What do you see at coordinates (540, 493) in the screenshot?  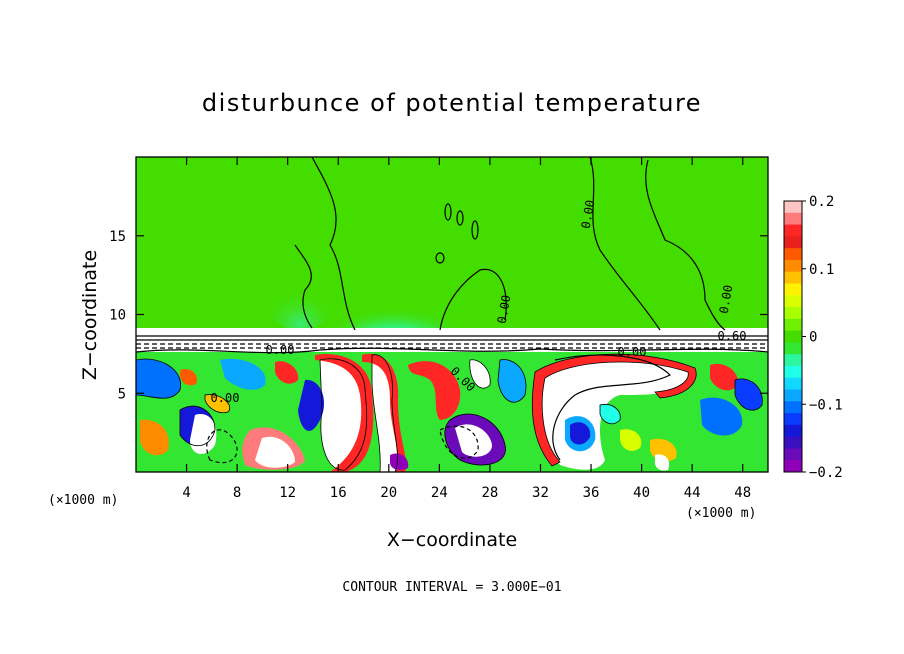 I see `x-tick-label: 32` at bounding box center [540, 493].